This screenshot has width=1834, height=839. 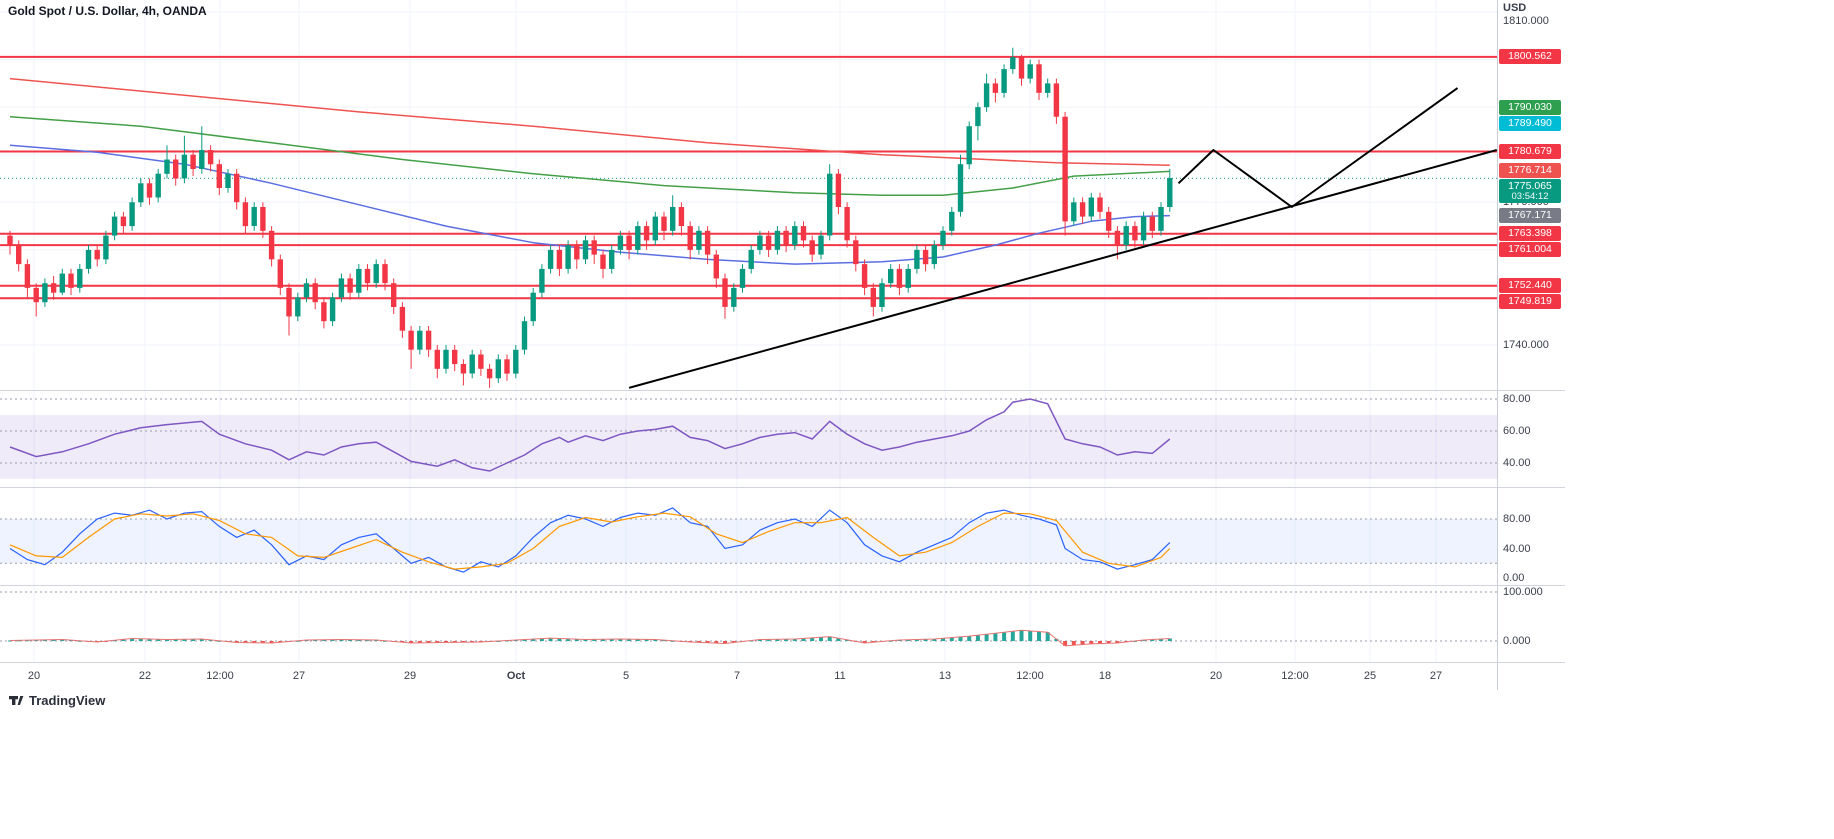 I want to click on price-level-badge: 1800.562, so click(x=1530, y=57).